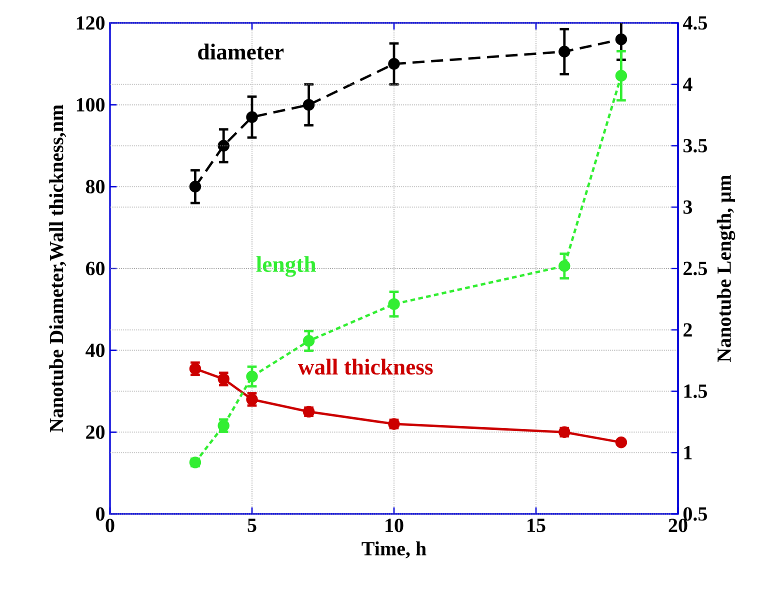 This screenshot has height=591, width=771. What do you see at coordinates (695, 514) in the screenshot?
I see `y2-tick-label: 0.5` at bounding box center [695, 514].